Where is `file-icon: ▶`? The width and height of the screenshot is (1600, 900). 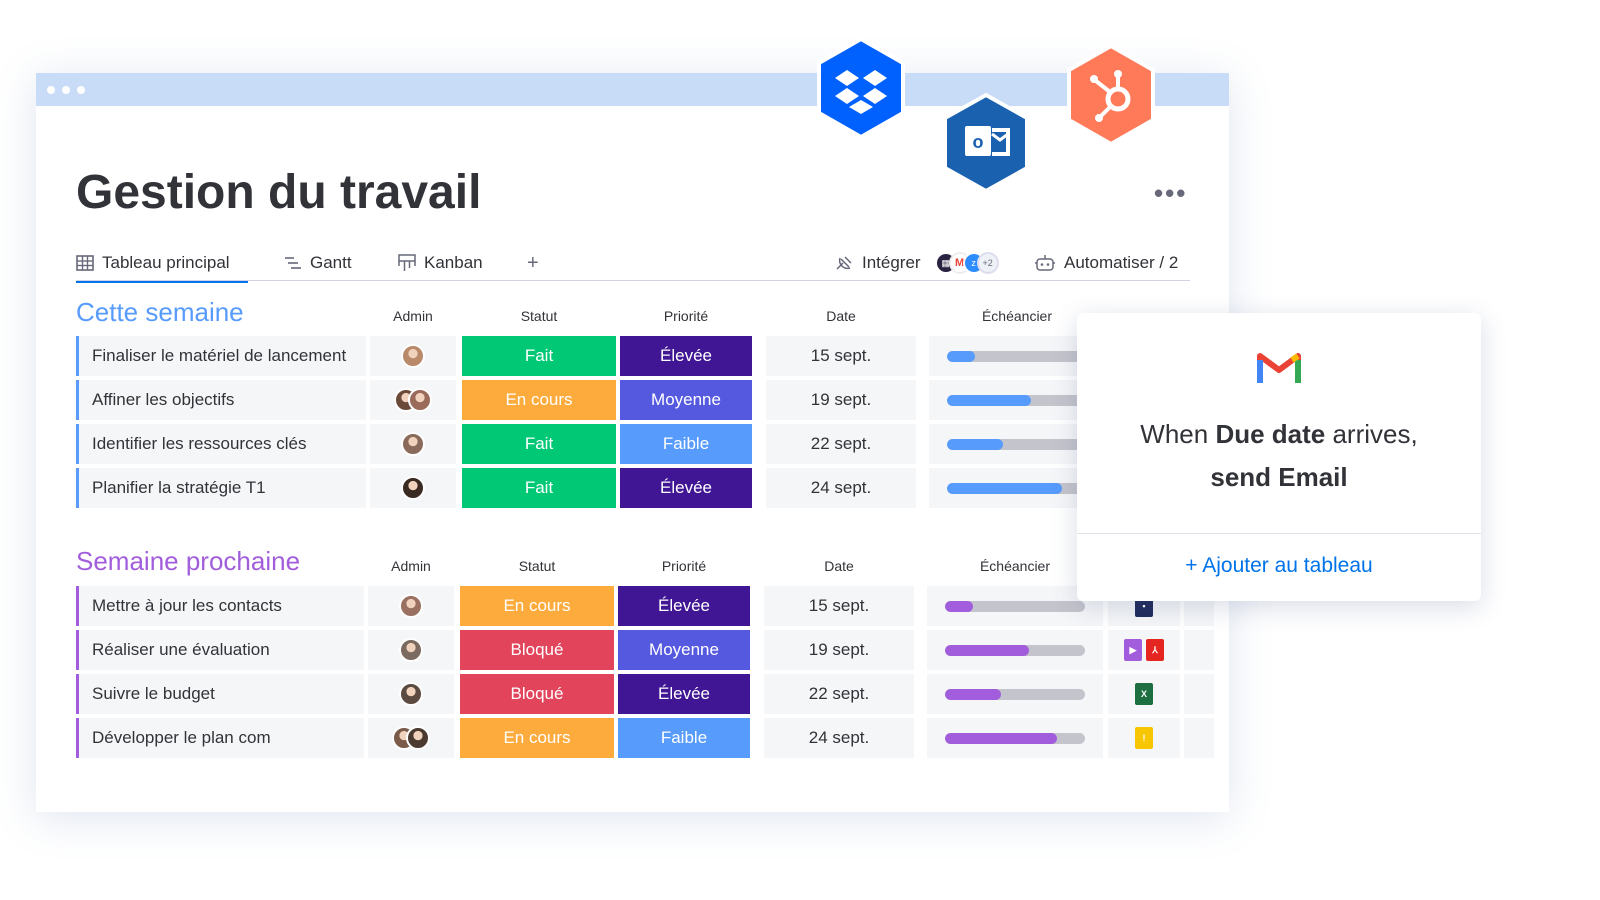 file-icon: ▶ is located at coordinates (1133, 650).